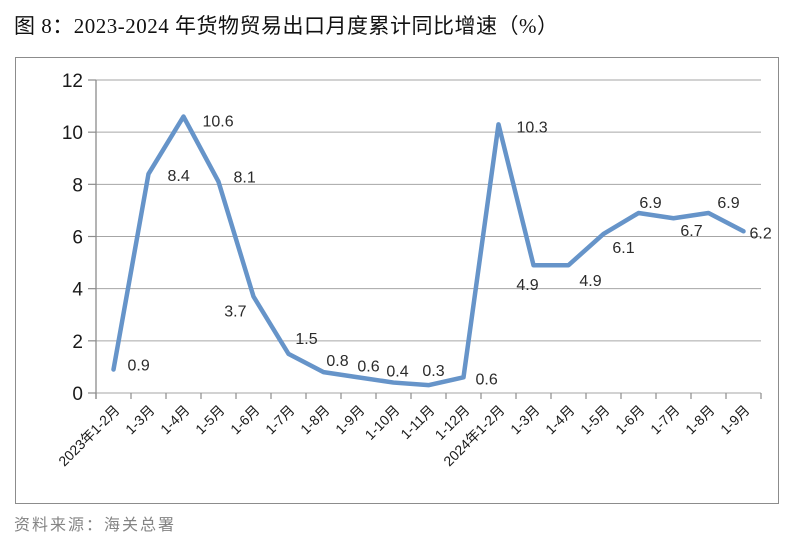 The image size is (800, 550). Describe the element at coordinates (77, 290) in the screenshot. I see `svg-text: 4` at that location.